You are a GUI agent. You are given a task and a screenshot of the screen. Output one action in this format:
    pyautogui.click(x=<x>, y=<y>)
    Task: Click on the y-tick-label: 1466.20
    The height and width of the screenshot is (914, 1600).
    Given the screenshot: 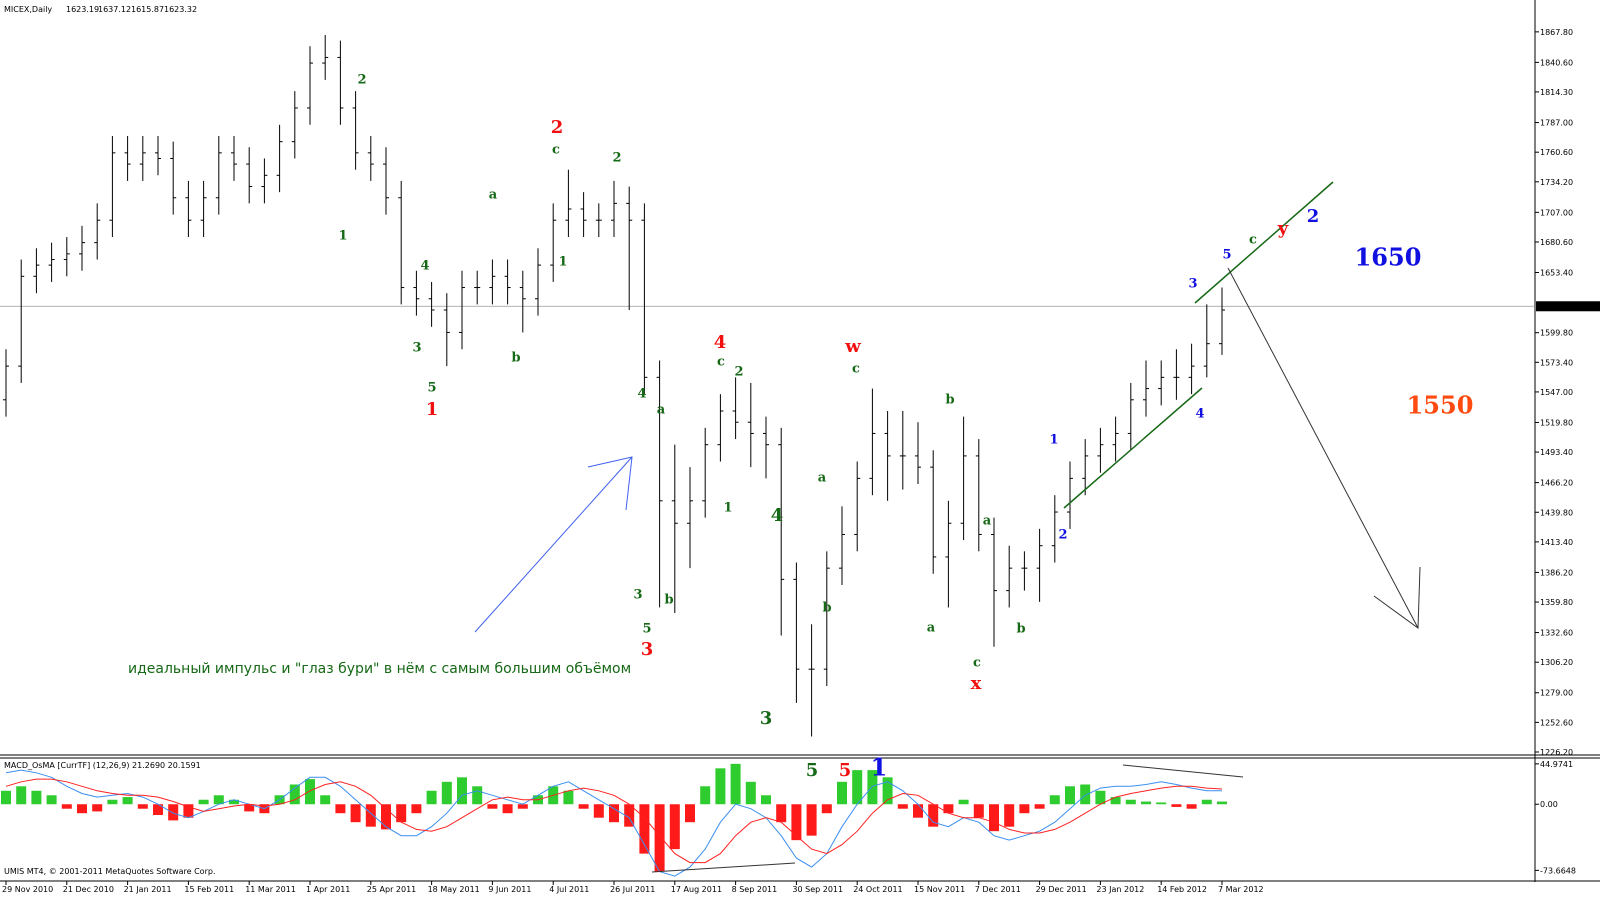 What is the action you would take?
    pyautogui.click(x=1556, y=483)
    